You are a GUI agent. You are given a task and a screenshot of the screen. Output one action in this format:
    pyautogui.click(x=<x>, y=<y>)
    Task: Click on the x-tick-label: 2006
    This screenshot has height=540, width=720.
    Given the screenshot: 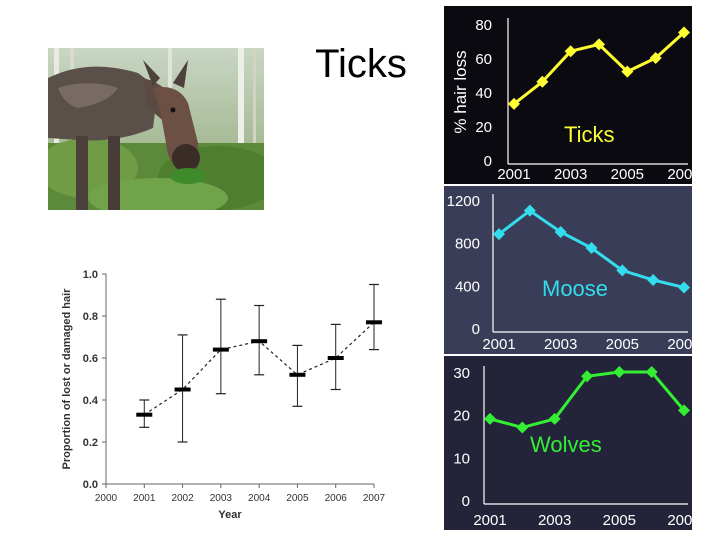 What is the action you would take?
    pyautogui.click(x=336, y=498)
    